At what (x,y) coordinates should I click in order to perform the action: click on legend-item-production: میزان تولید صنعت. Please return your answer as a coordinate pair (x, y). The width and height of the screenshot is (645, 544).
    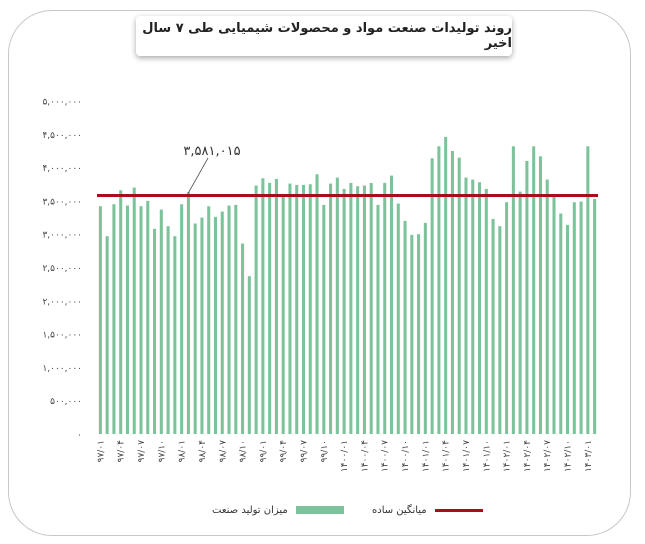
    Looking at the image, I should click on (278, 510).